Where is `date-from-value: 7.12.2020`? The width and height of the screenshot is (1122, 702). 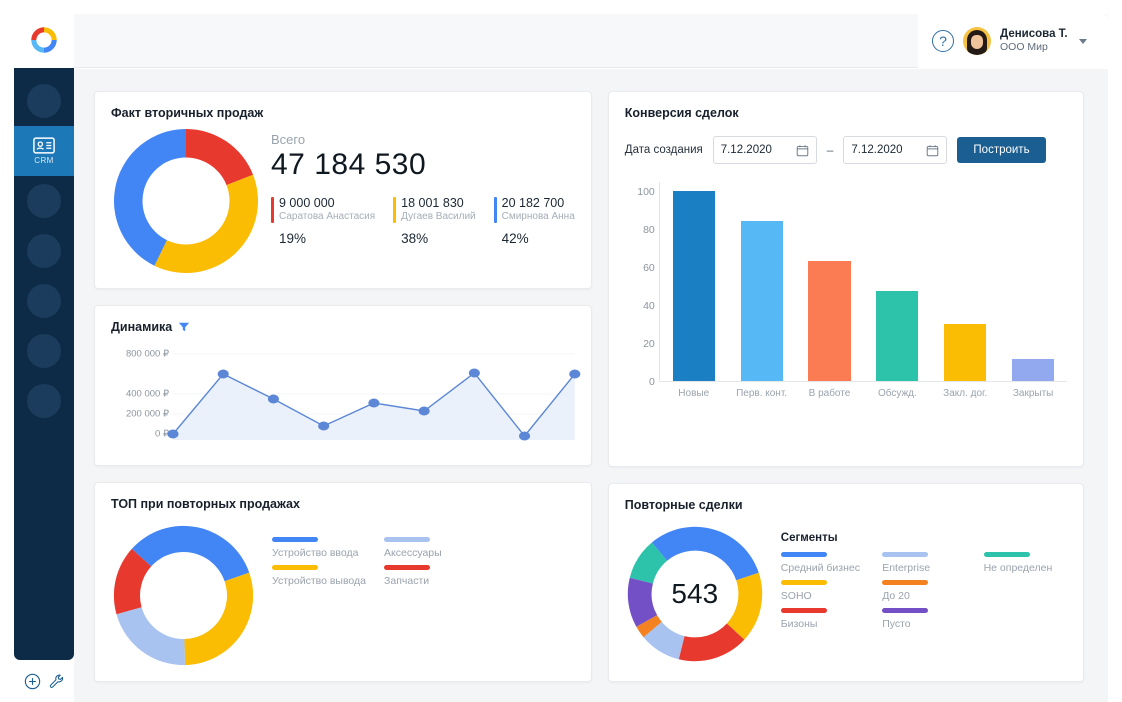 date-from-value: 7.12.2020 is located at coordinates (746, 150).